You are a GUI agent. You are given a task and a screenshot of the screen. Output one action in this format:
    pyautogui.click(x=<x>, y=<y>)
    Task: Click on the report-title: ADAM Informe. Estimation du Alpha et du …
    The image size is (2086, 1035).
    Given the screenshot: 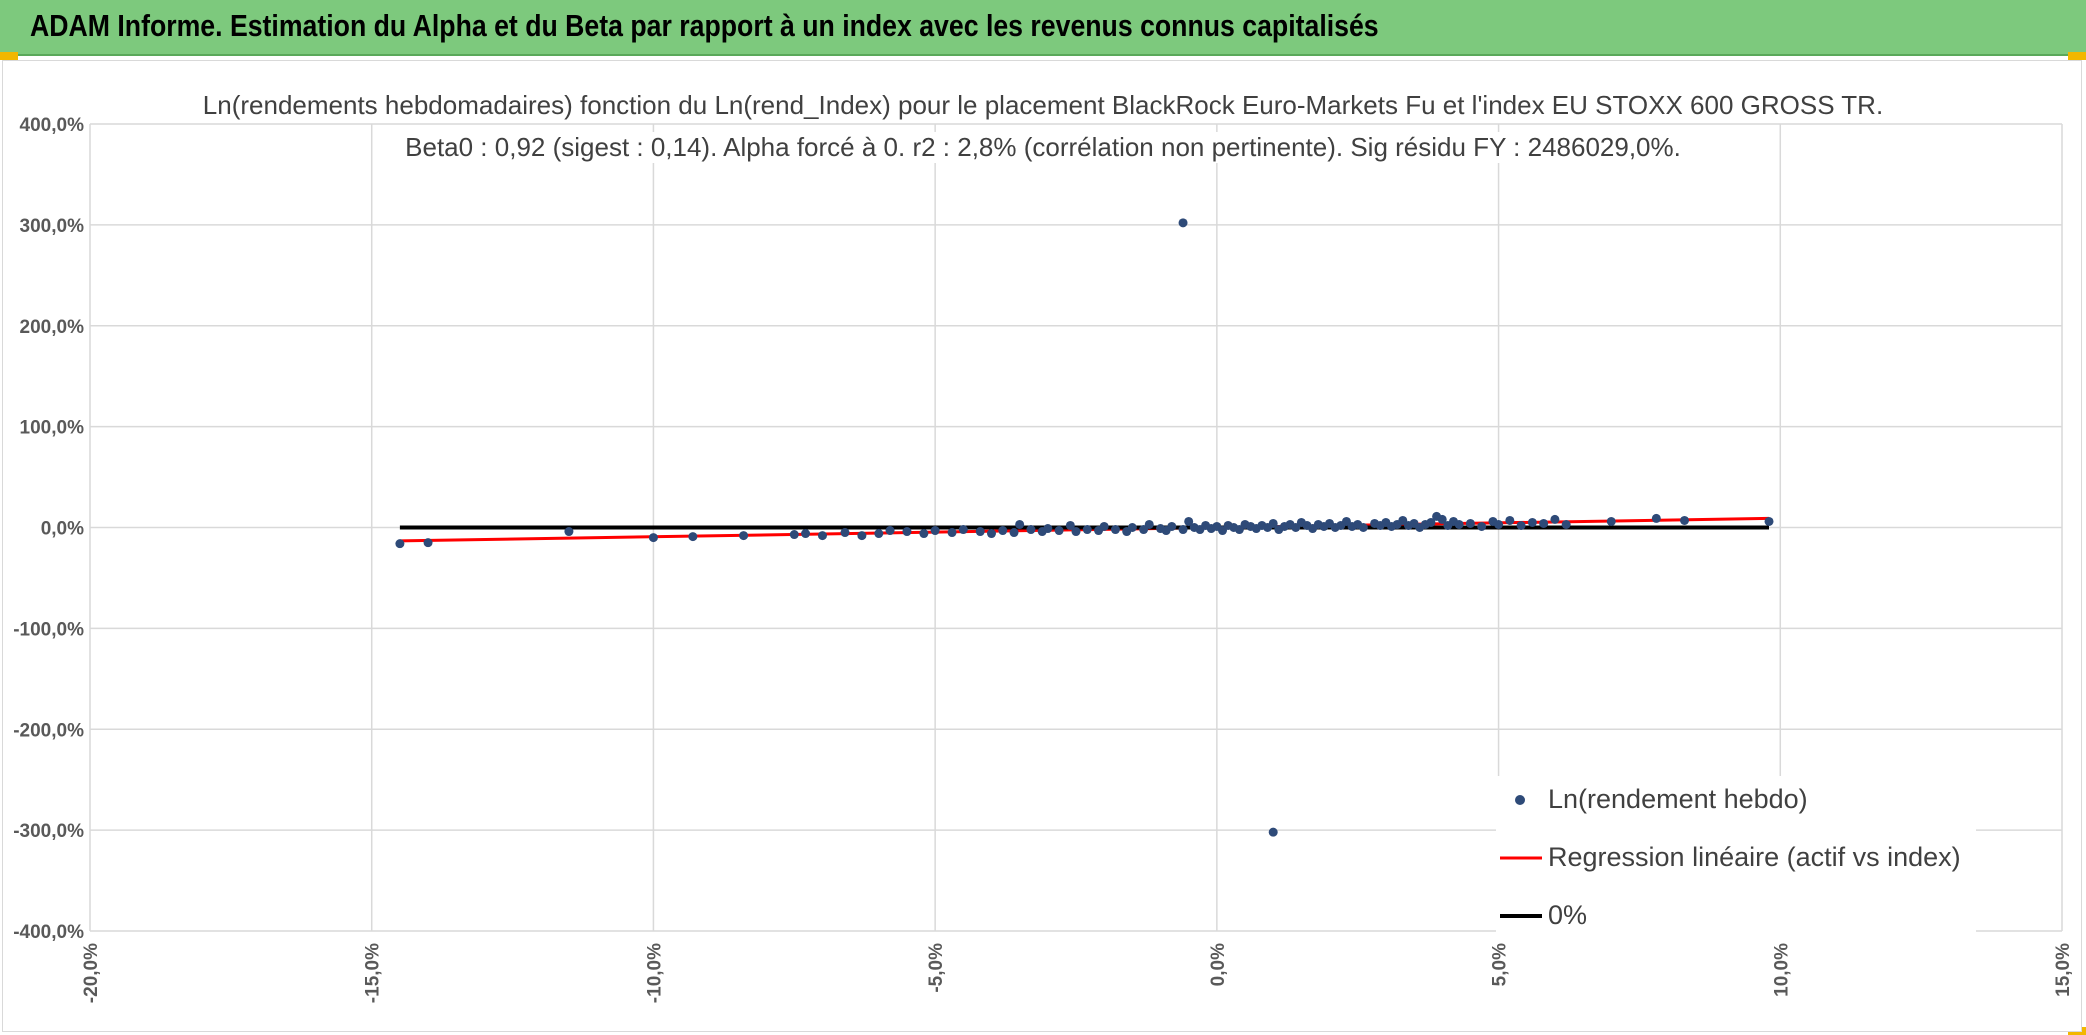 What is the action you would take?
    pyautogui.click(x=704, y=25)
    